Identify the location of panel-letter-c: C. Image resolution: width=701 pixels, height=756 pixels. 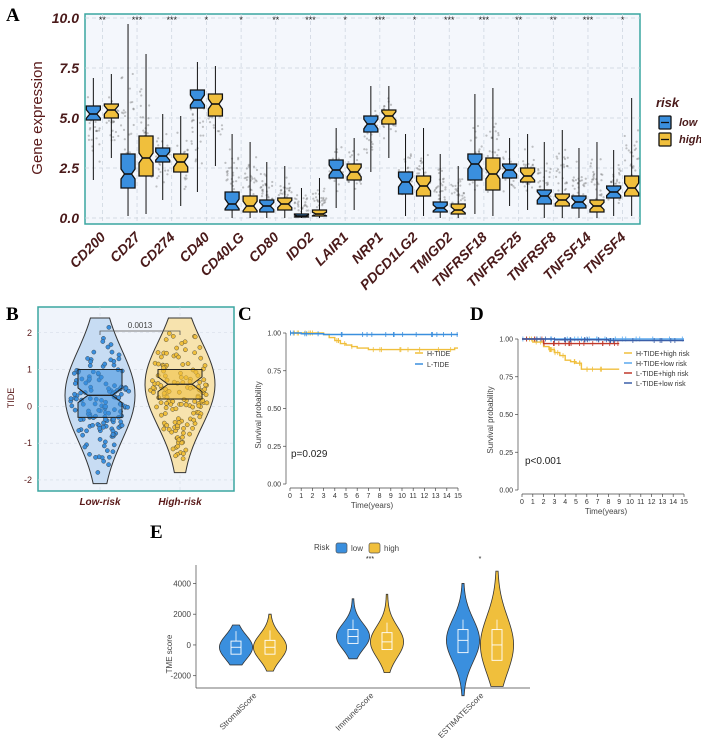
(245, 314).